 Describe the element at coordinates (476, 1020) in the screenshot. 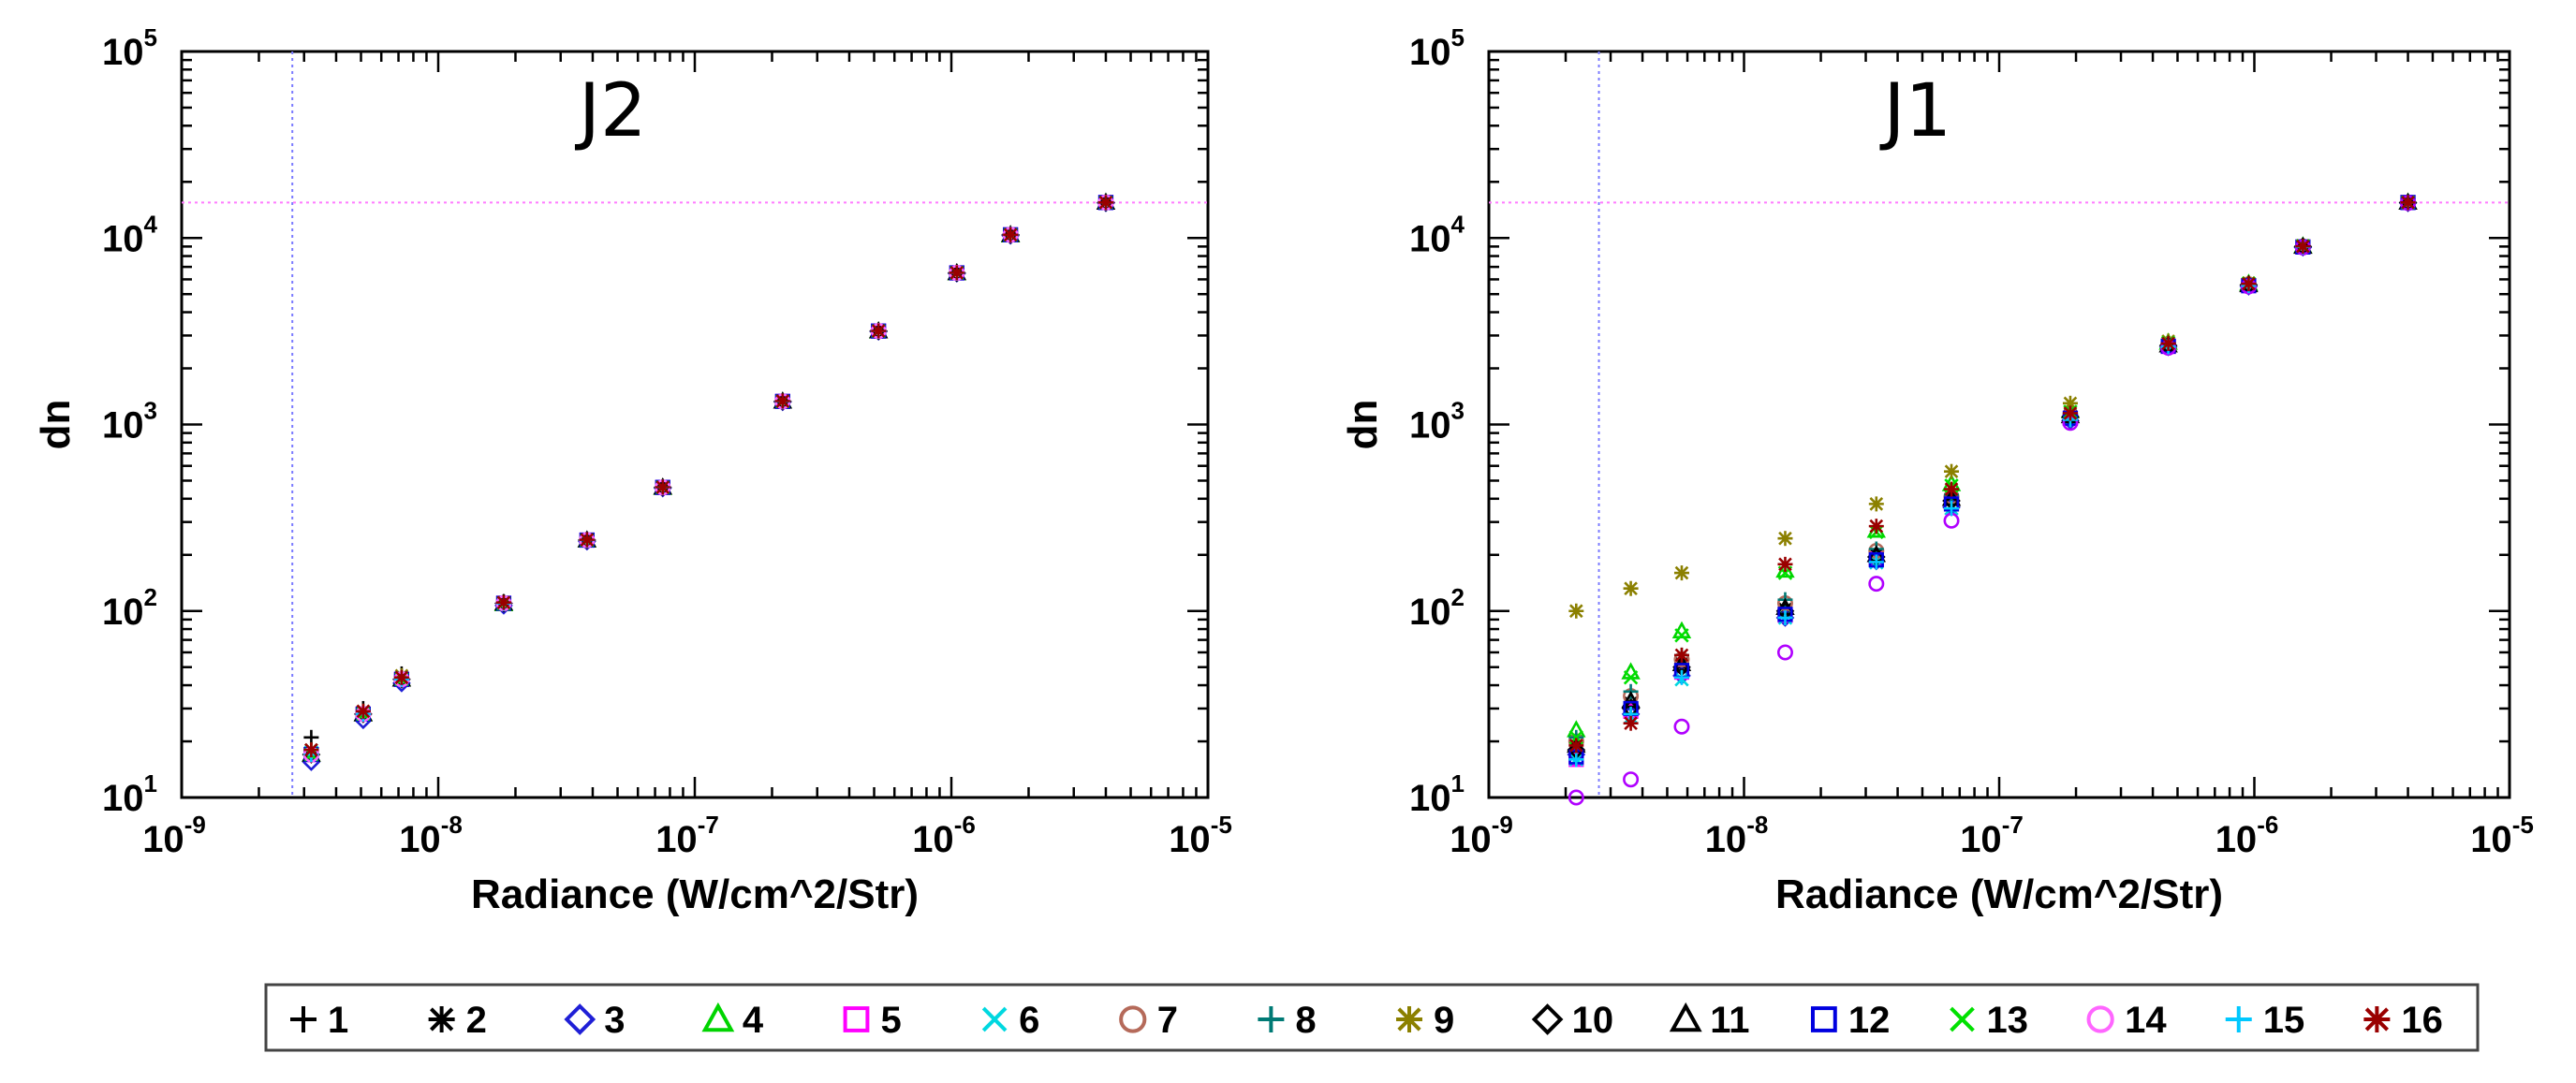

I see `legend-label-2: 2` at that location.